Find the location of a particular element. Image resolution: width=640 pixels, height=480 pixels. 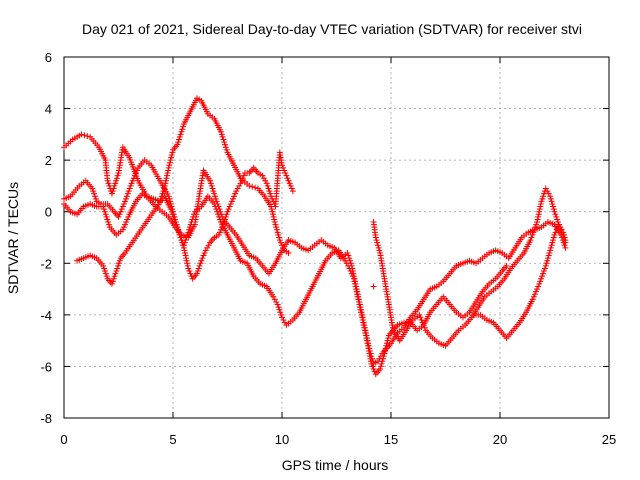

x-tick-label: 15 is located at coordinates (391, 439).